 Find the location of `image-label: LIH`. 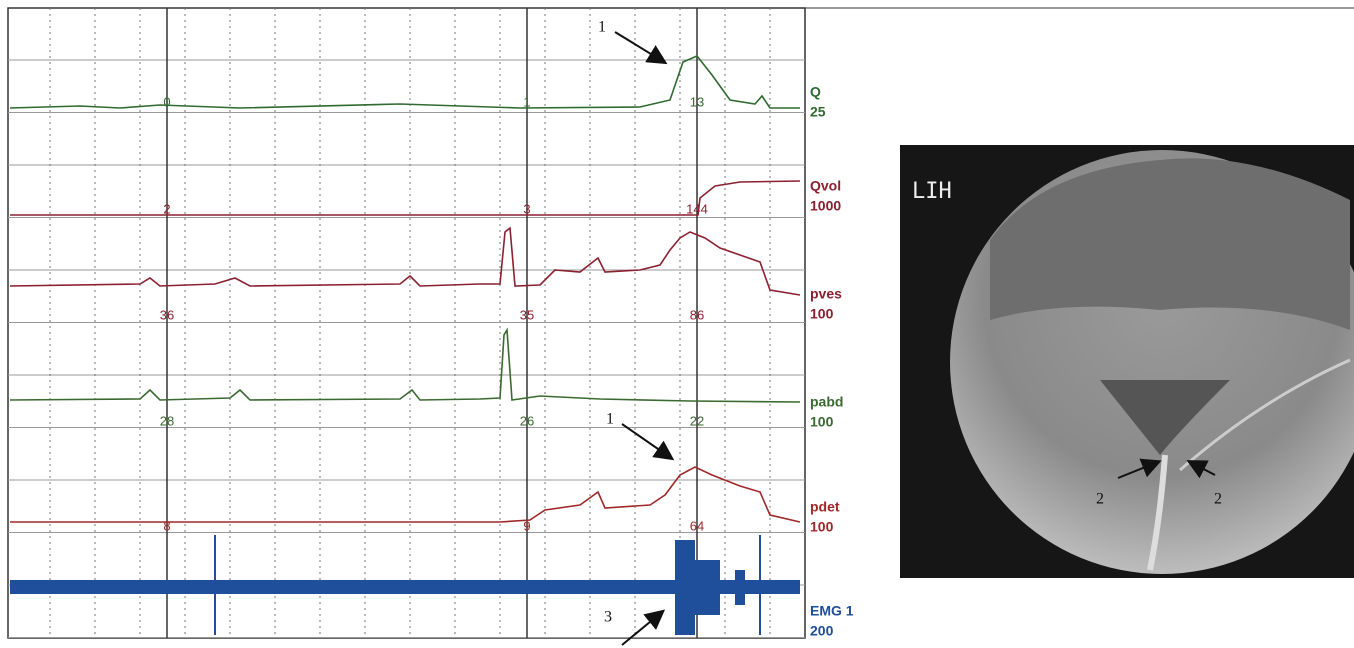

image-label: LIH is located at coordinates (932, 191).